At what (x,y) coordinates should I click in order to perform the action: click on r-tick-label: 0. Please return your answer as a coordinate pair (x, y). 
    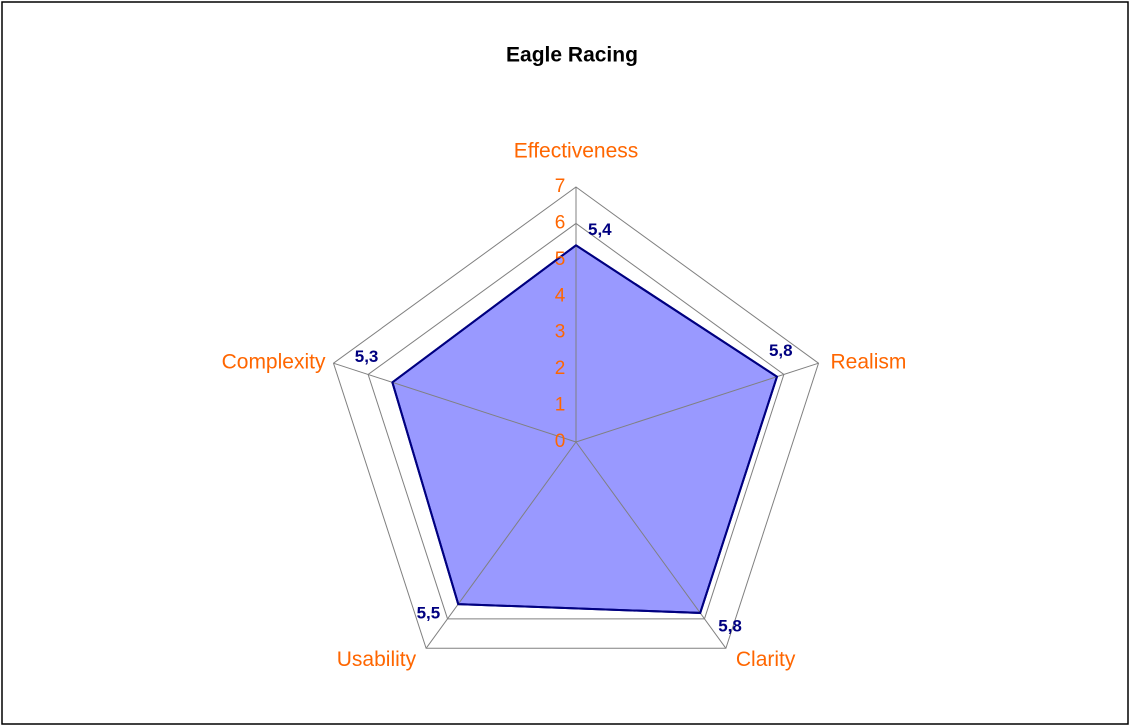
    Looking at the image, I should click on (560, 441).